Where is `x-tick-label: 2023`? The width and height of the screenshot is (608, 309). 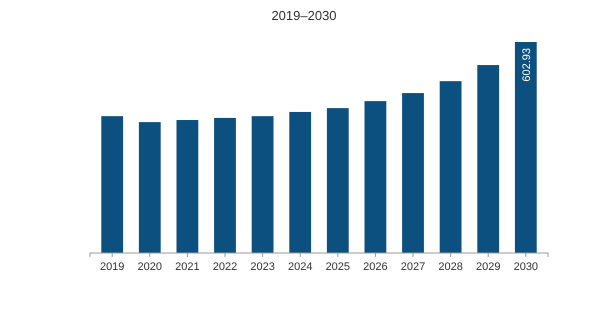
x-tick-label: 2023 is located at coordinates (262, 266).